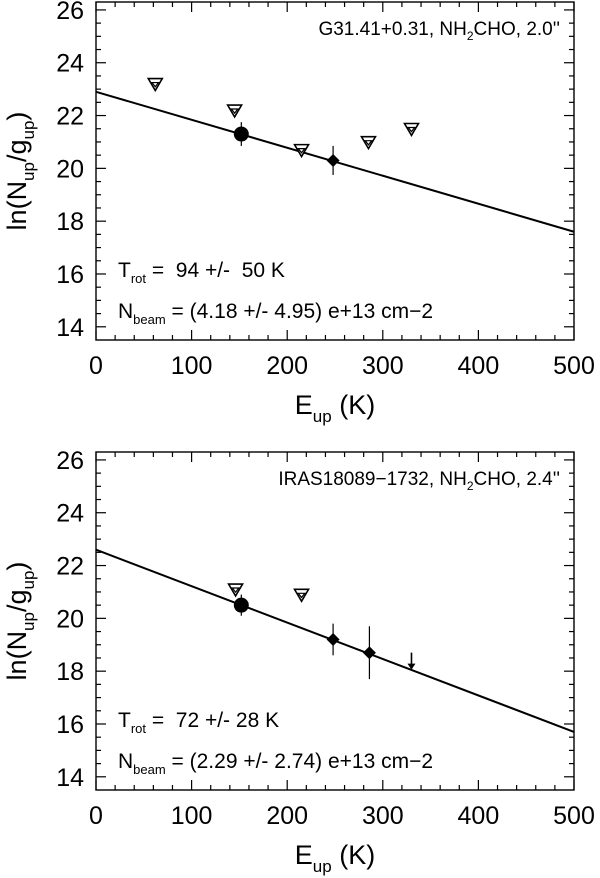 The height and width of the screenshot is (878, 600). Describe the element at coordinates (215, 270) in the screenshot. I see `annotation-trot-part: = 94 +/- 50 K` at that location.